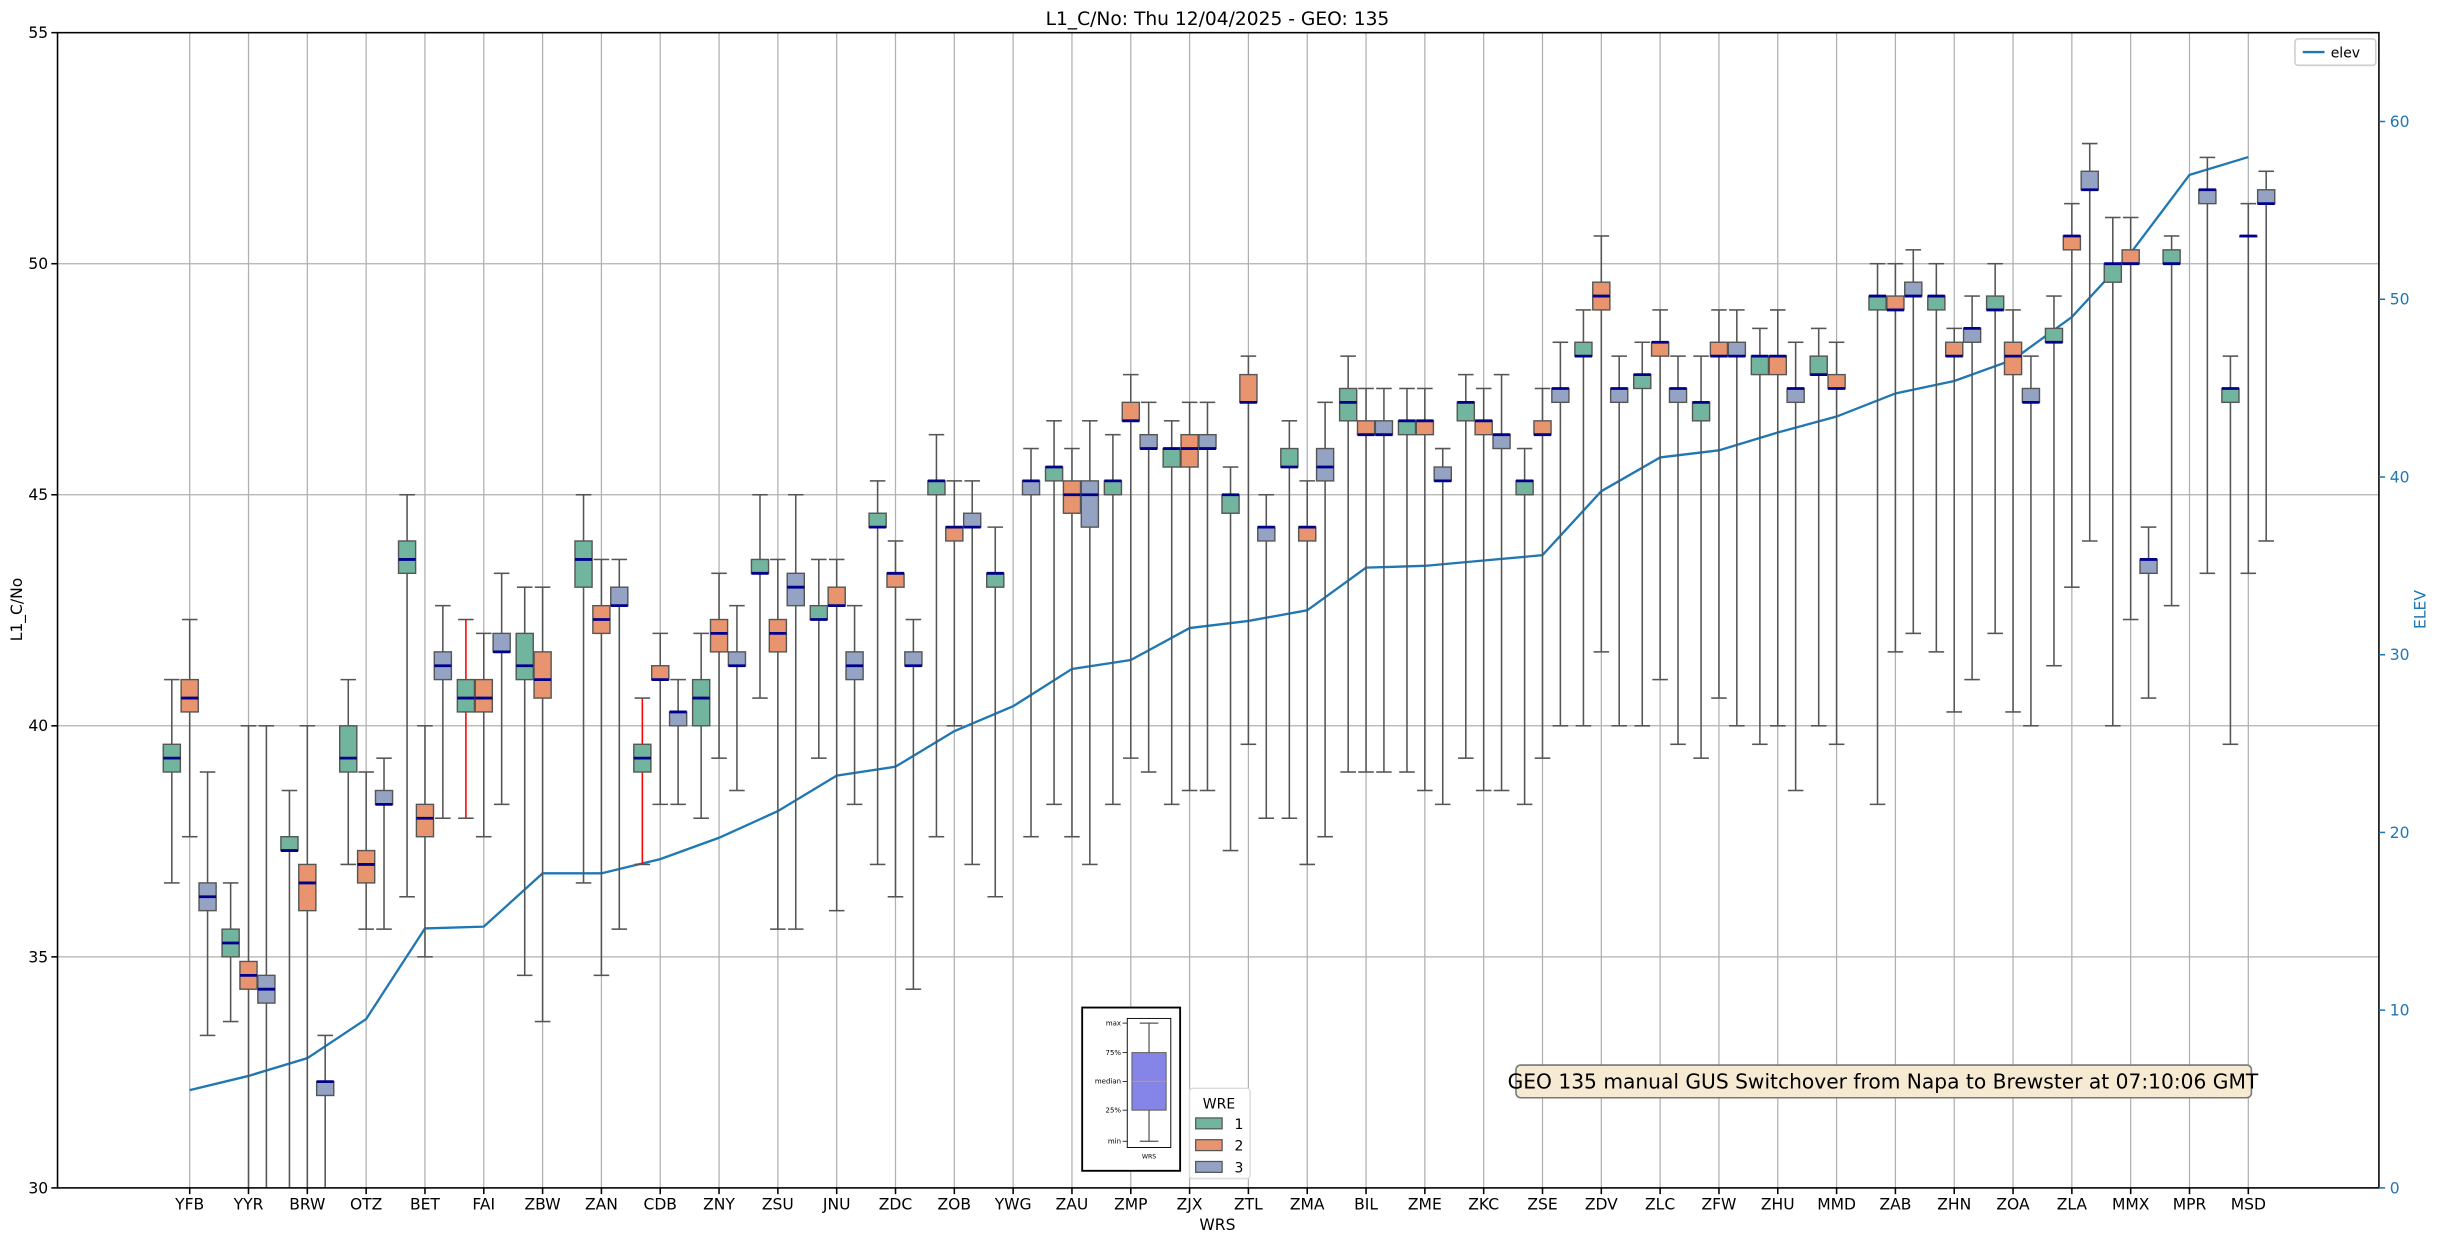  Describe the element at coordinates (1660, 1205) in the screenshot. I see `x-tick-label: ZLC` at that location.